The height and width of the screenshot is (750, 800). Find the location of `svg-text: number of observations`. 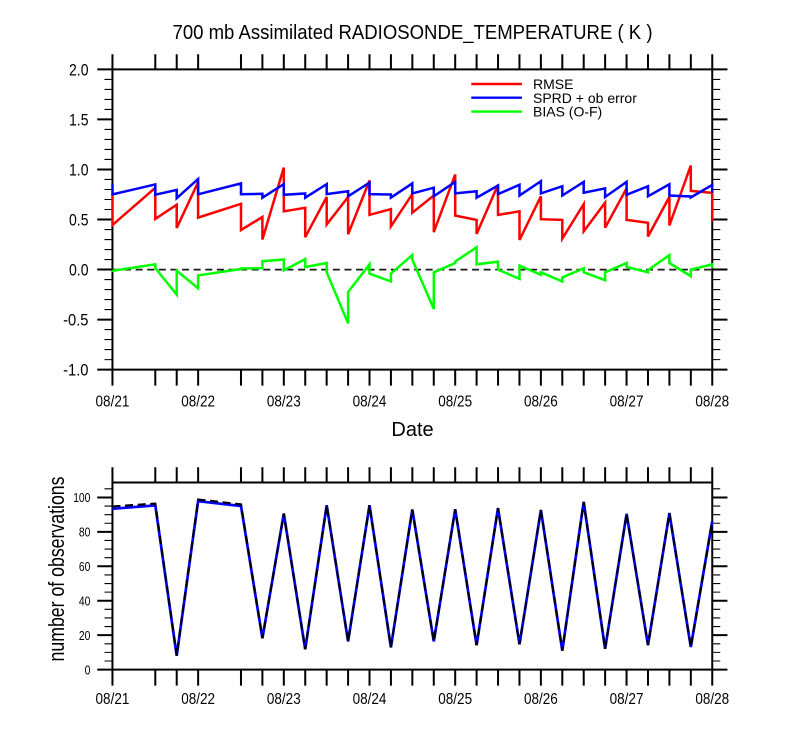

svg-text: number of observations is located at coordinates (56, 569).